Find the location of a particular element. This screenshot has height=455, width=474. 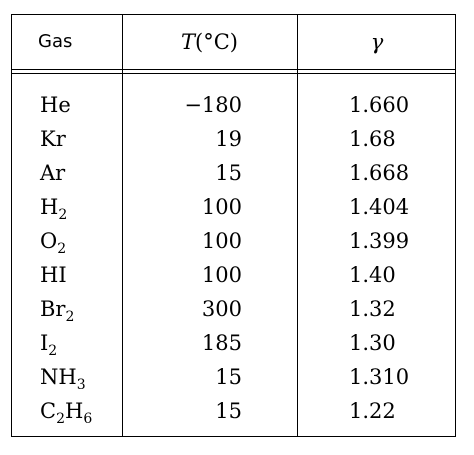

table-row: He −180 1.660 is located at coordinates (233, 105).